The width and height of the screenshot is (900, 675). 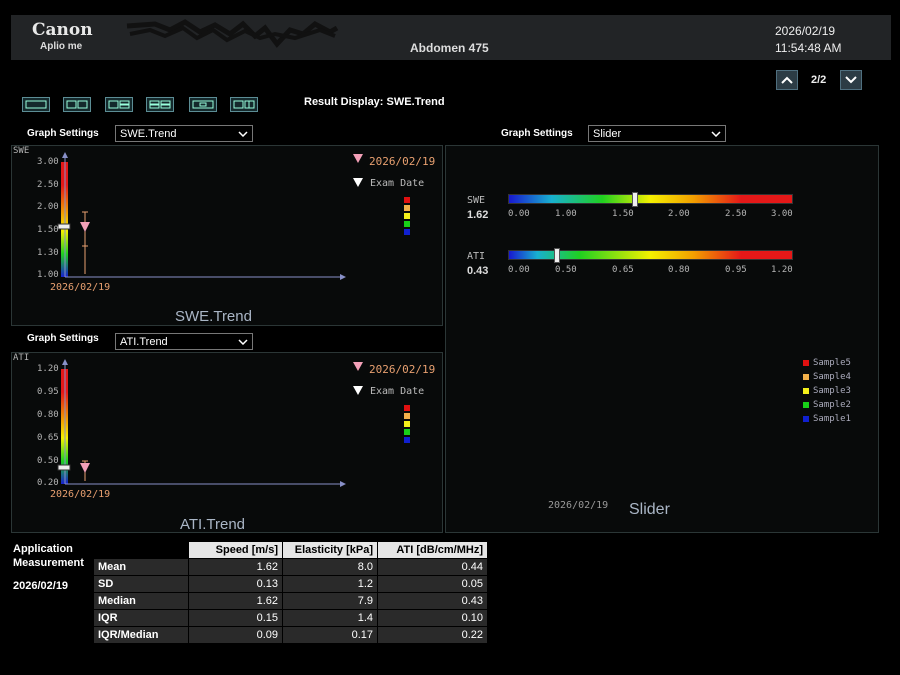 I want to click on layout-grid-icon, so click(x=160, y=104).